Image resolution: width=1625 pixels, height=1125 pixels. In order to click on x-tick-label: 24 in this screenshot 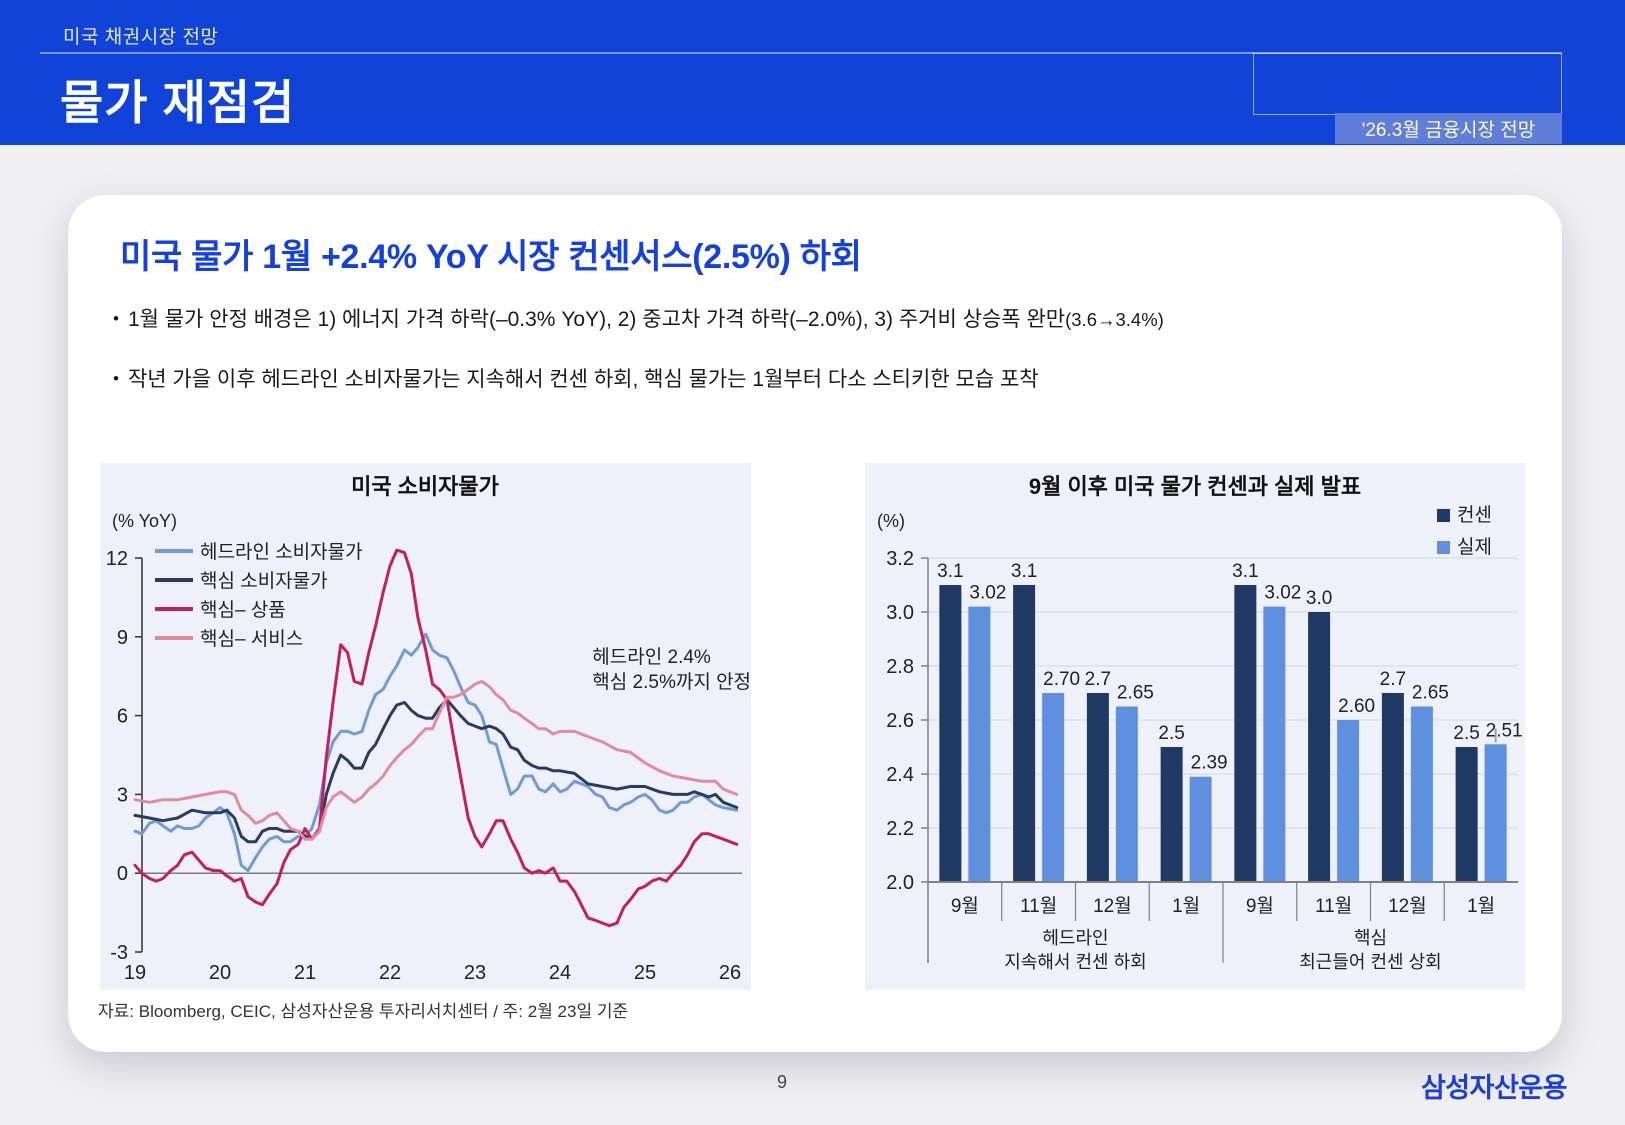, I will do `click(560, 973)`.